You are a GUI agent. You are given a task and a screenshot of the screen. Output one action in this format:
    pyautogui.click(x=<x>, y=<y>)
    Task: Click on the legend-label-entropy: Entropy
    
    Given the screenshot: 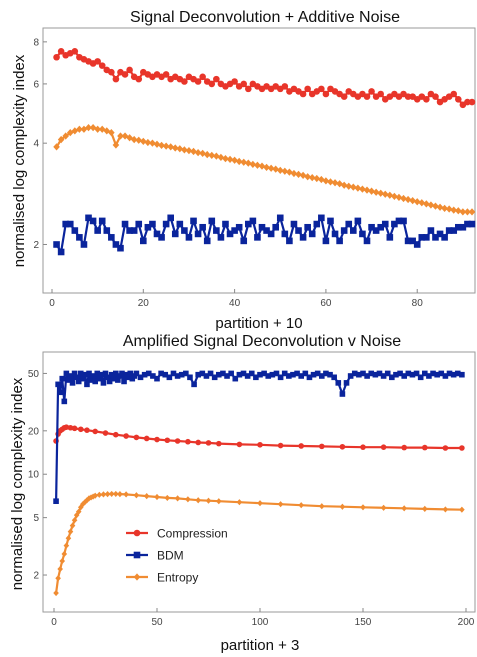 What is the action you would take?
    pyautogui.click(x=177, y=578)
    